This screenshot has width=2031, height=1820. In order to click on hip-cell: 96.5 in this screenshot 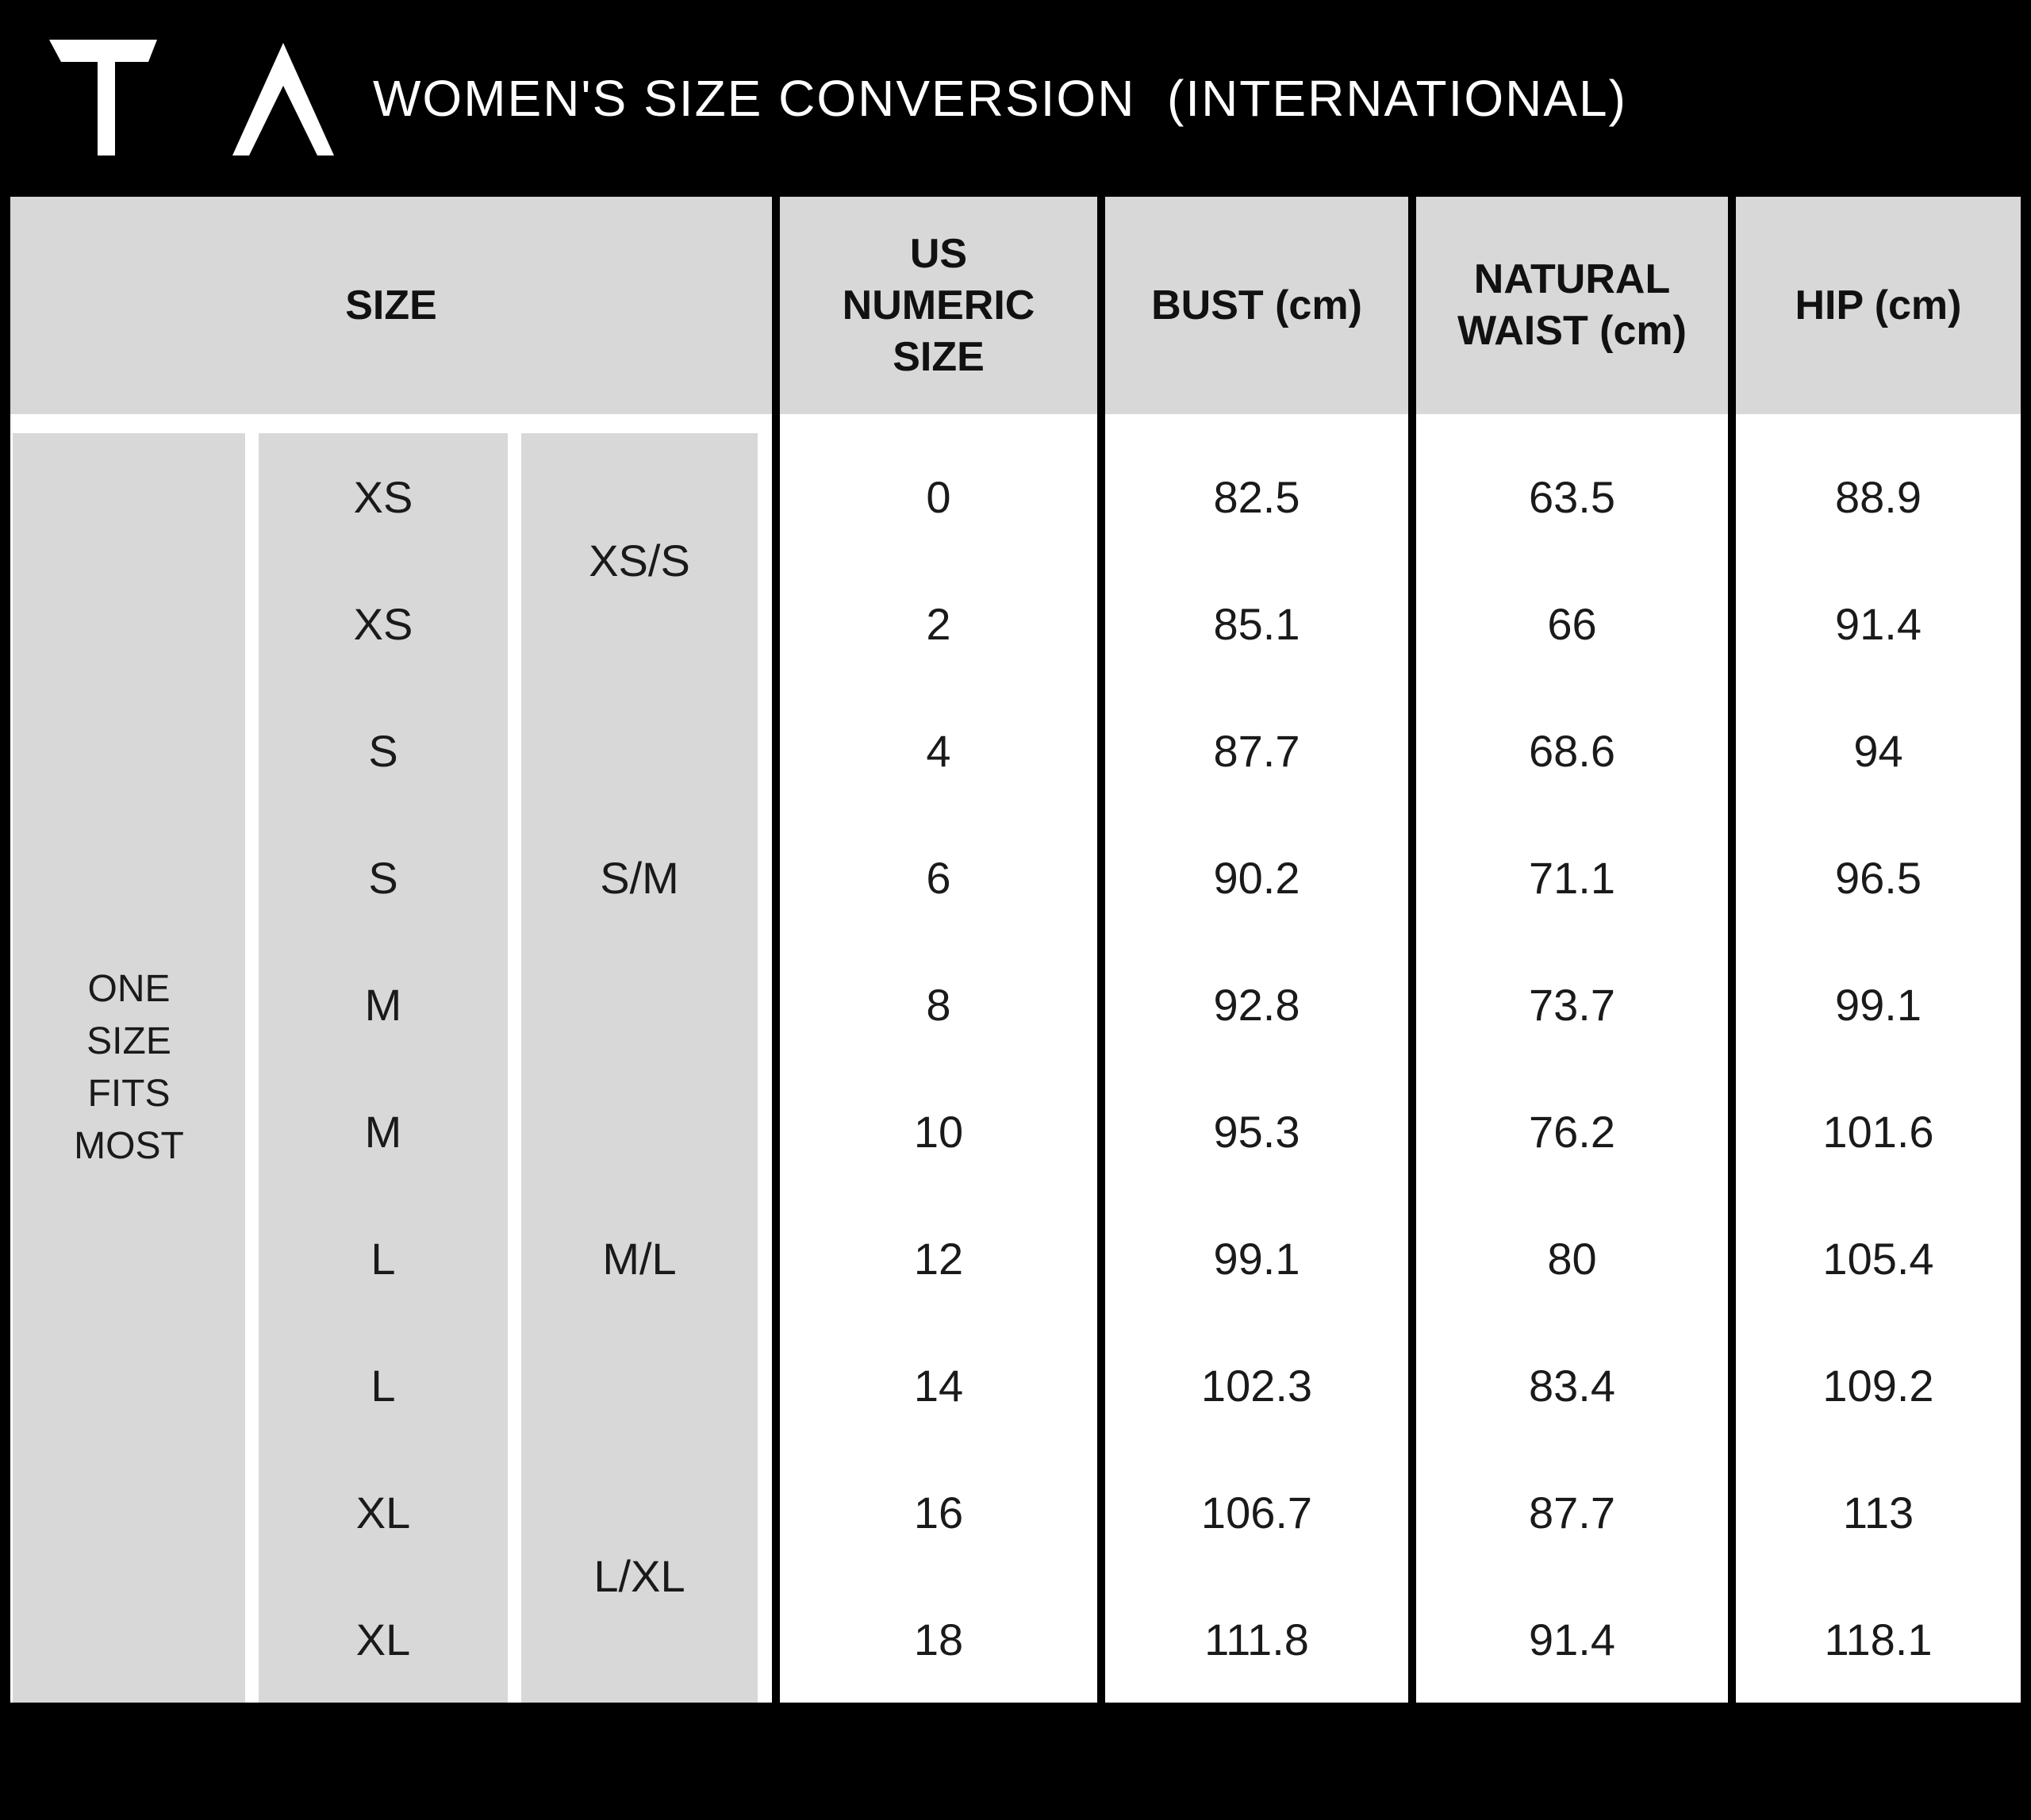, I will do `click(1878, 877)`.